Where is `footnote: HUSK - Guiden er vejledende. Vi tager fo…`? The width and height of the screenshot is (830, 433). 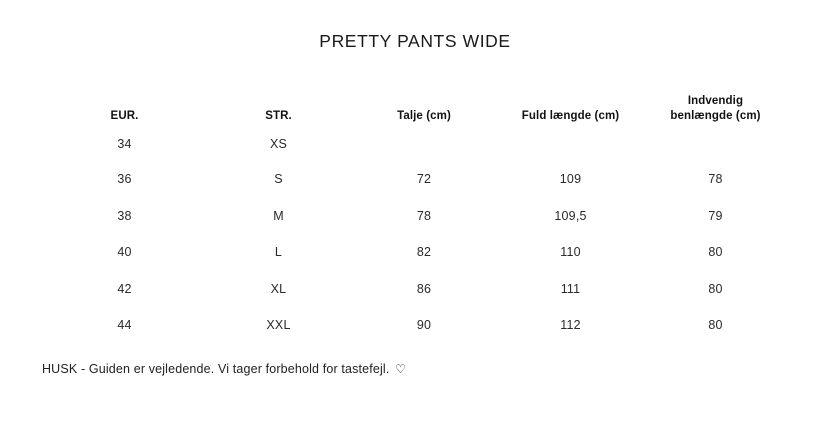
footnote: HUSK - Guiden er vejledende. Vi tager fo… is located at coordinates (224, 369).